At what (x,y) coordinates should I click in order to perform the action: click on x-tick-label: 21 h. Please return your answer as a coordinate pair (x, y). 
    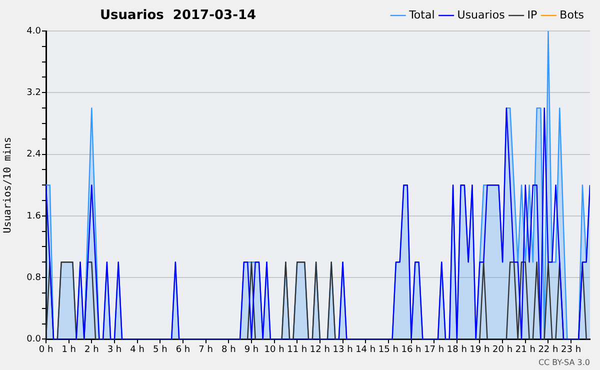
    Looking at the image, I should click on (525, 349).